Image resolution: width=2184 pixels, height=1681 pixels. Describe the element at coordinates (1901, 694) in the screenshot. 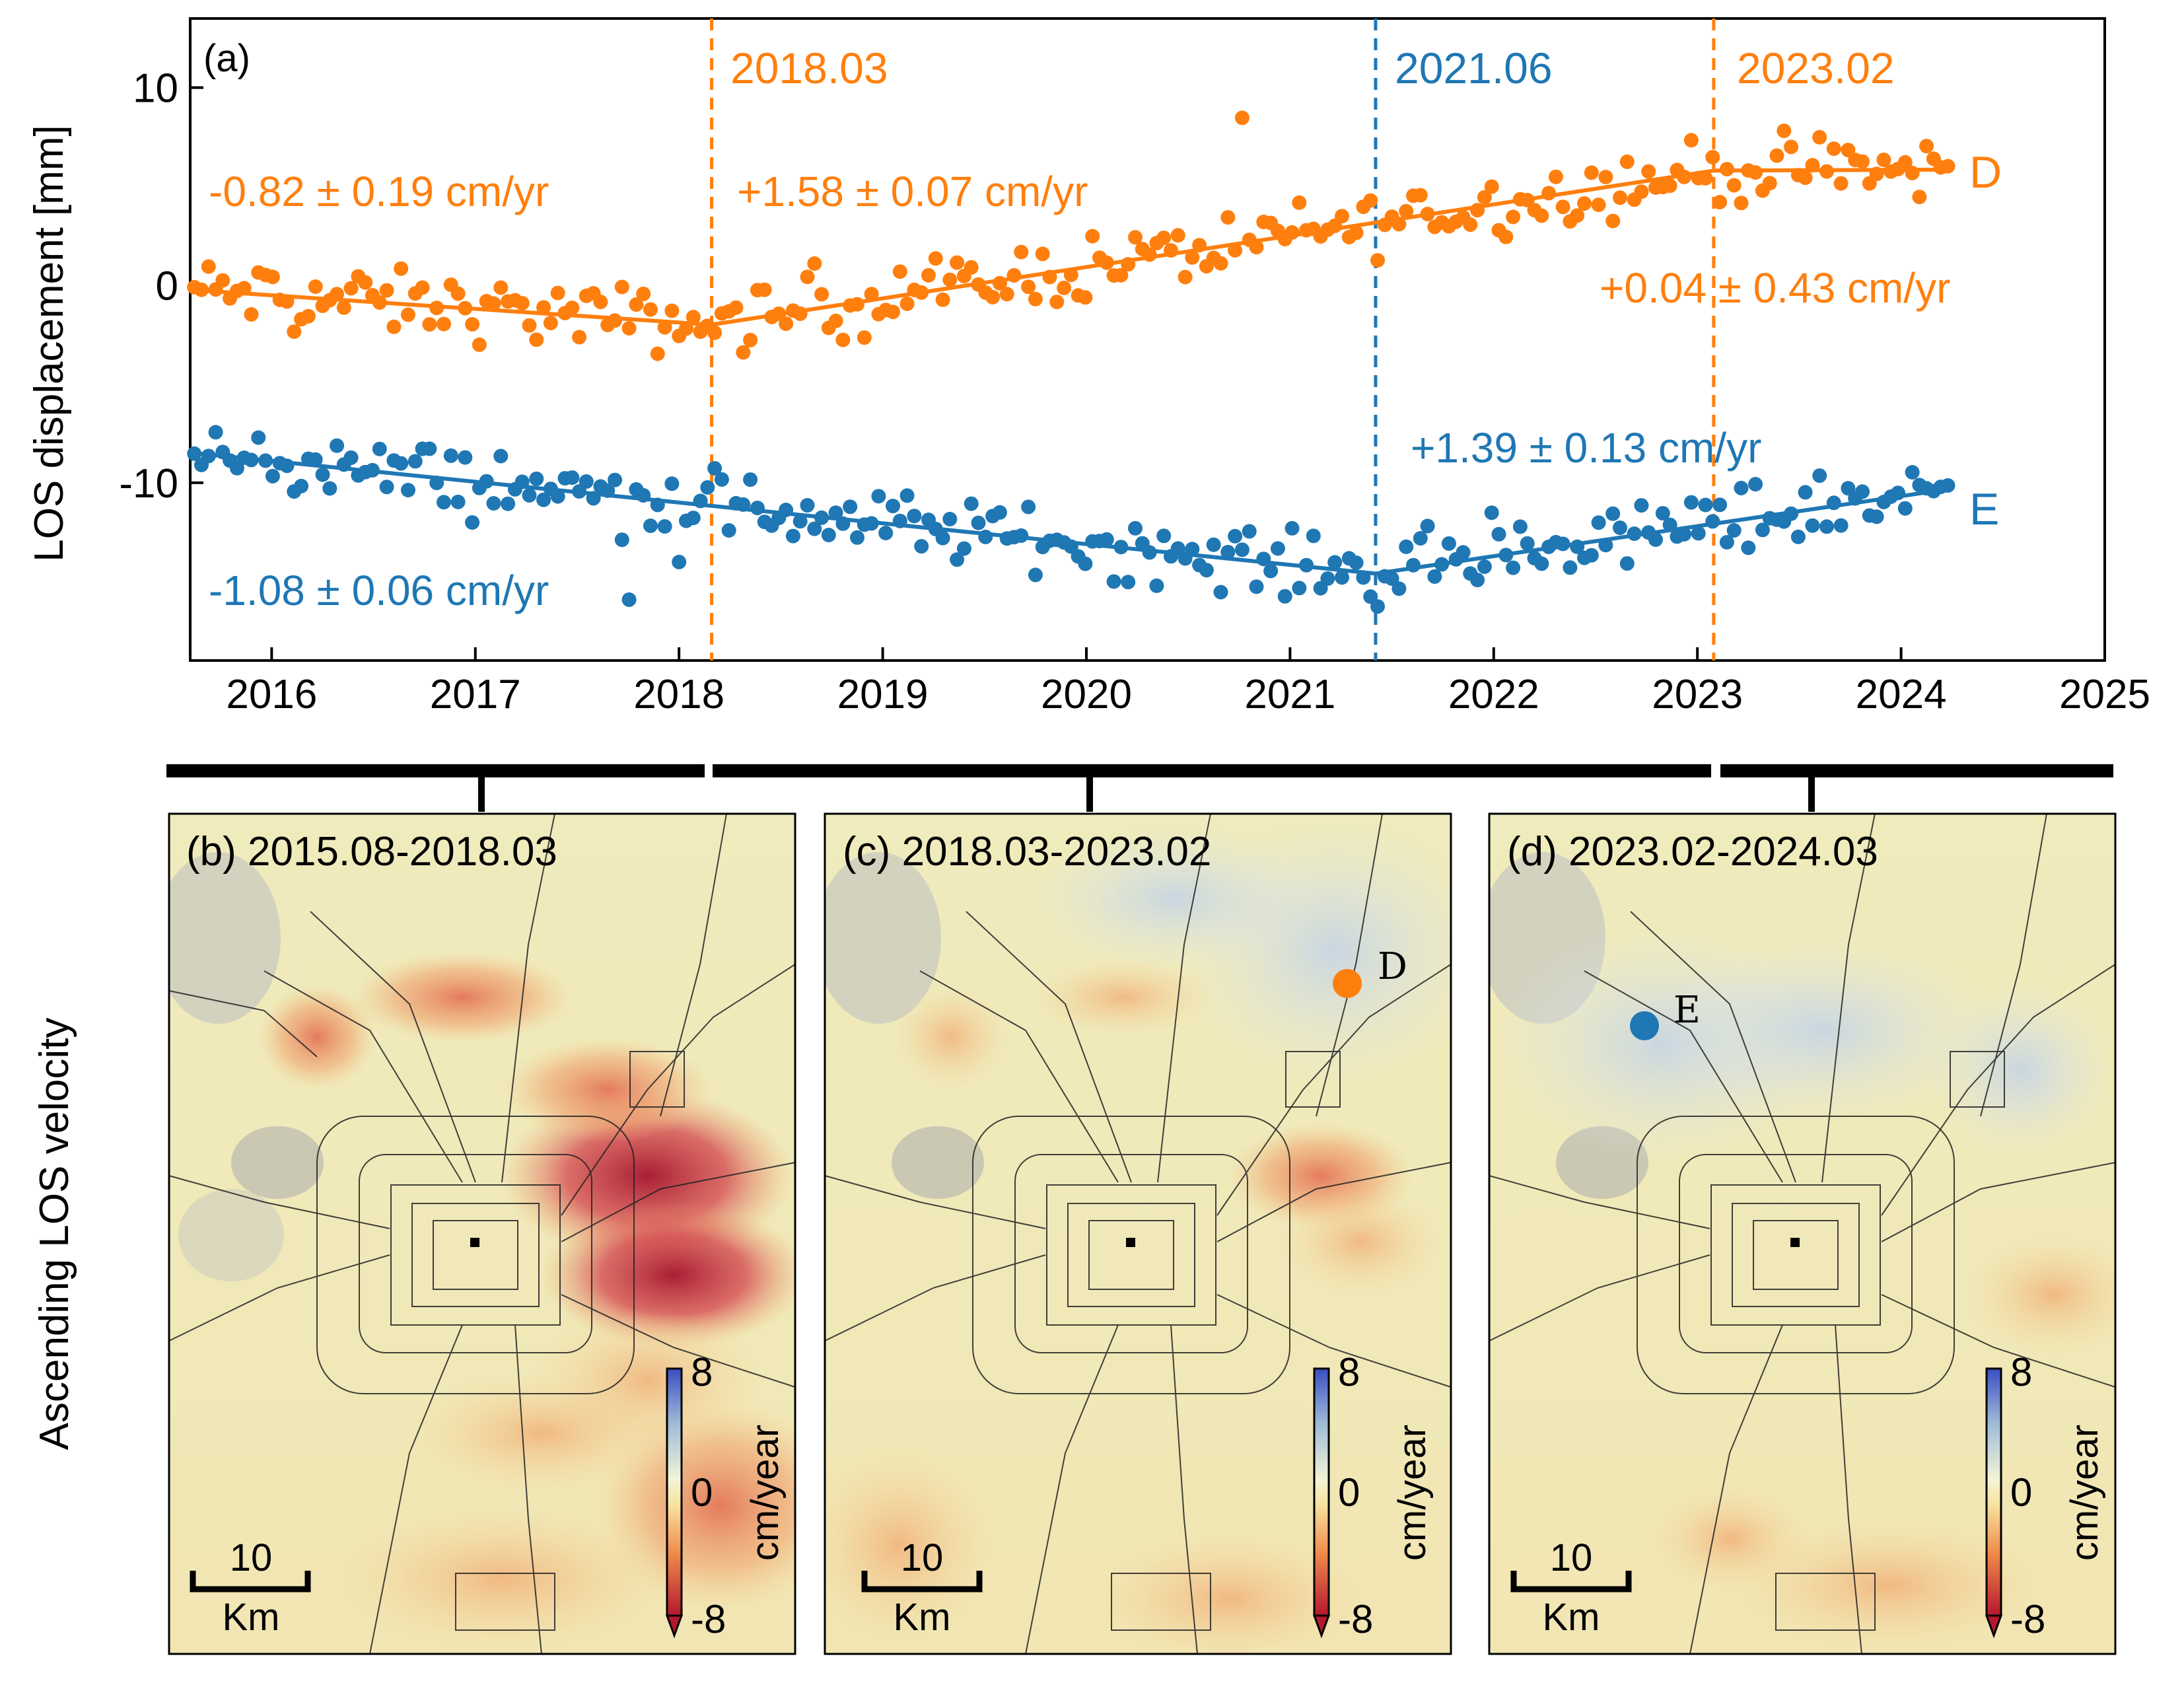

I see `x-tick-label: 2024` at that location.